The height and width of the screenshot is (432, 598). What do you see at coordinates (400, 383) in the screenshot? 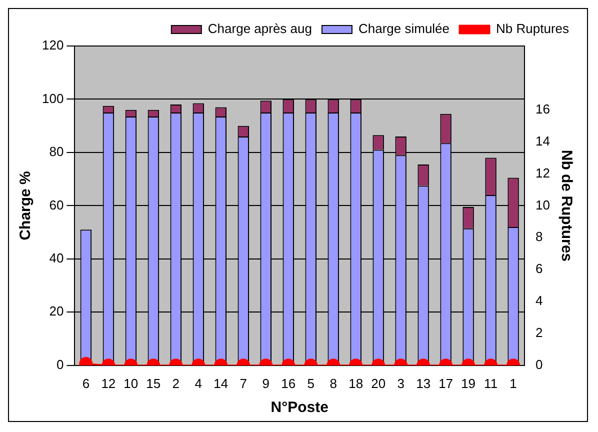
I see `x-tick-label: 3` at bounding box center [400, 383].